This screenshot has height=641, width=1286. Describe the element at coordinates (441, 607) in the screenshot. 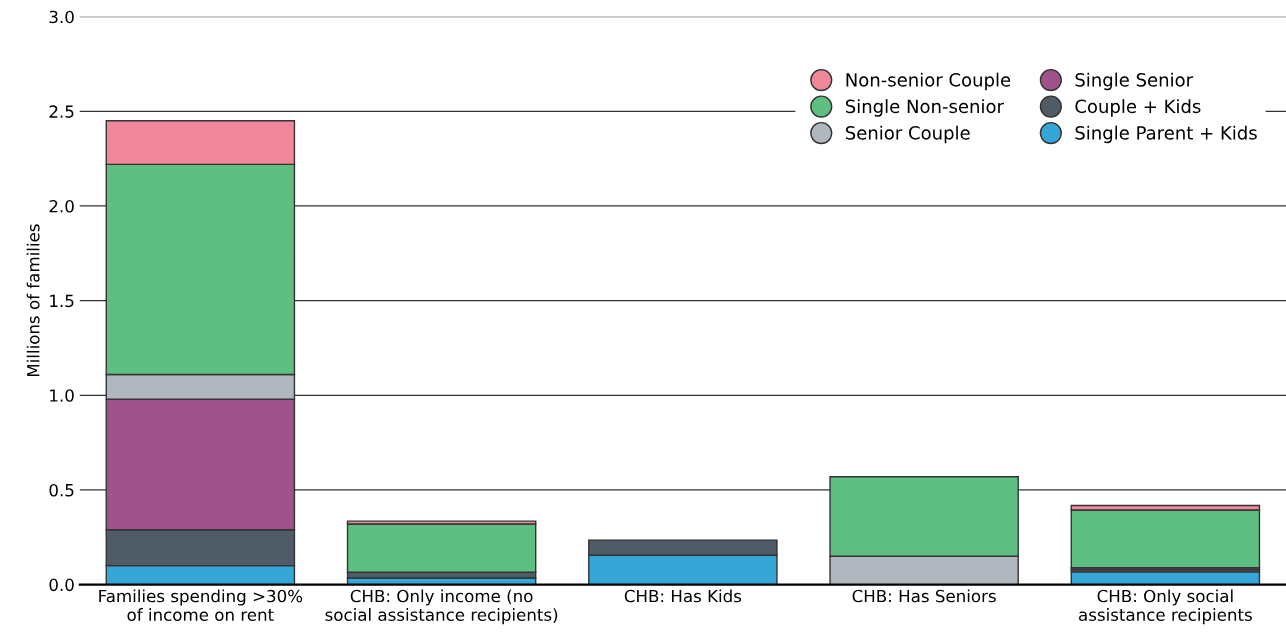

I see `x-tick-label: CHB: Only income (no social assistance recipients)` at that location.